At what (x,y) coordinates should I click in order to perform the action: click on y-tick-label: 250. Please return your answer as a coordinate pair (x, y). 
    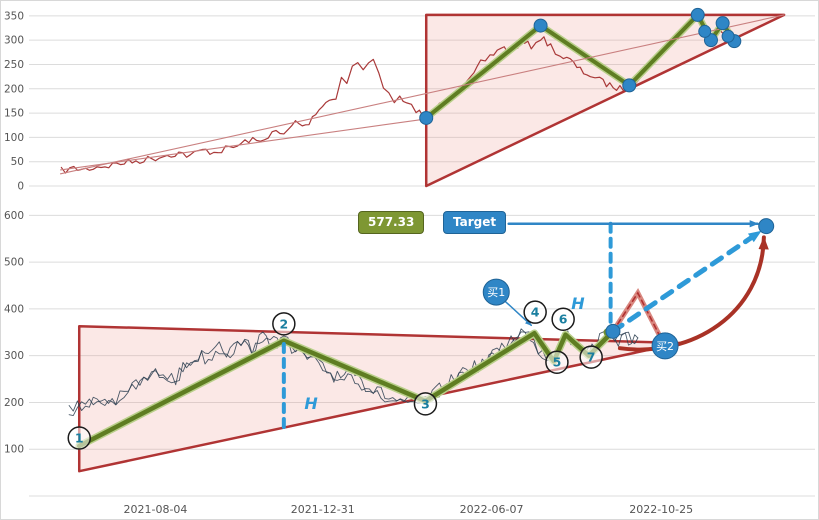
    Looking at the image, I should click on (14, 65).